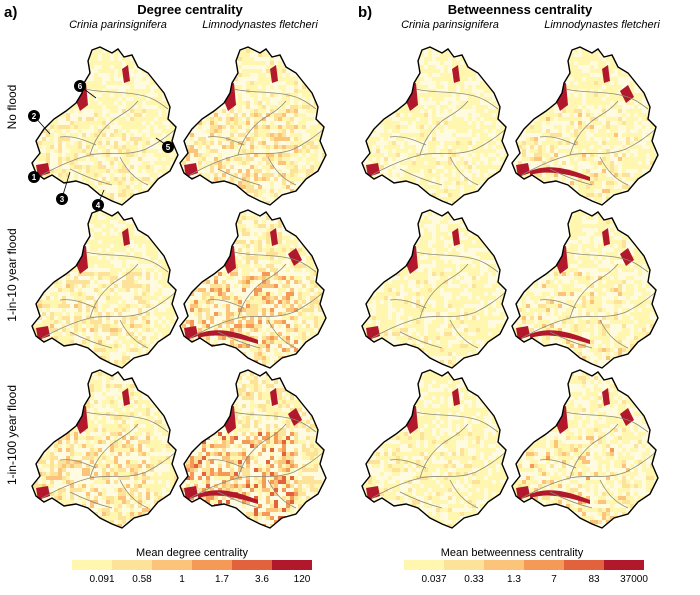 This screenshot has height=595, width=700. Describe the element at coordinates (554, 579) in the screenshot. I see `legend-tick-label: 7` at that location.